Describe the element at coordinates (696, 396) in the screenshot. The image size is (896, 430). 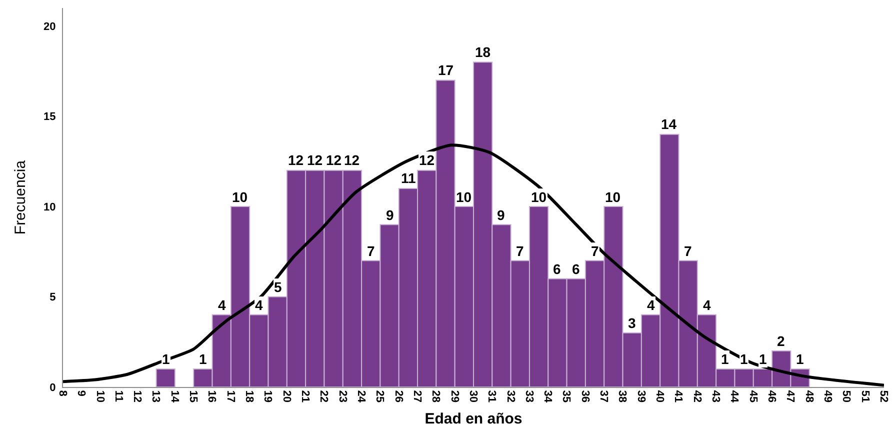
I see `x-tick-label: 42` at that location.